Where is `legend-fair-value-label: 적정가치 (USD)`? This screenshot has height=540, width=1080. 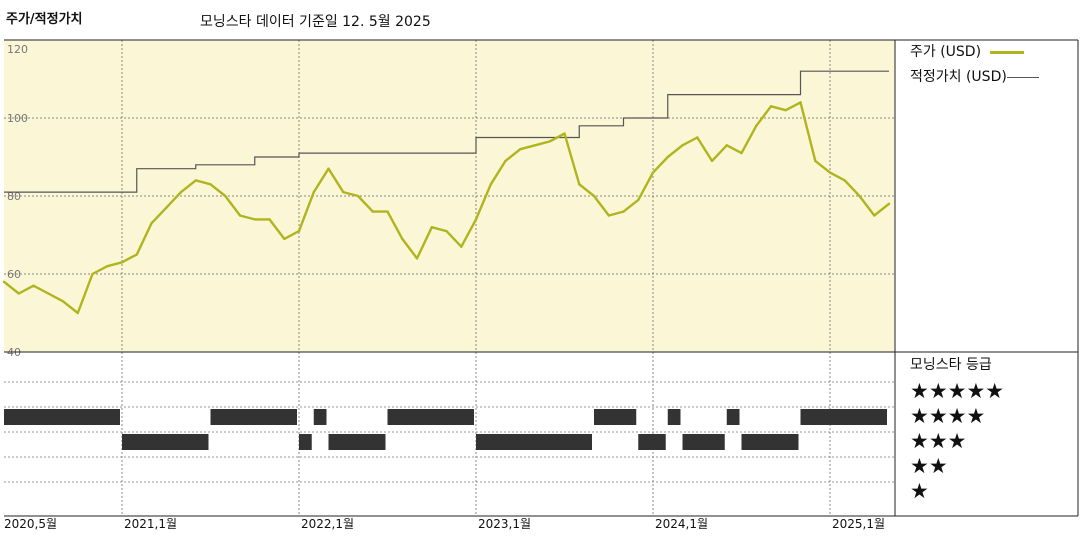 legend-fair-value-label: 적정가치 (USD) is located at coordinates (958, 77).